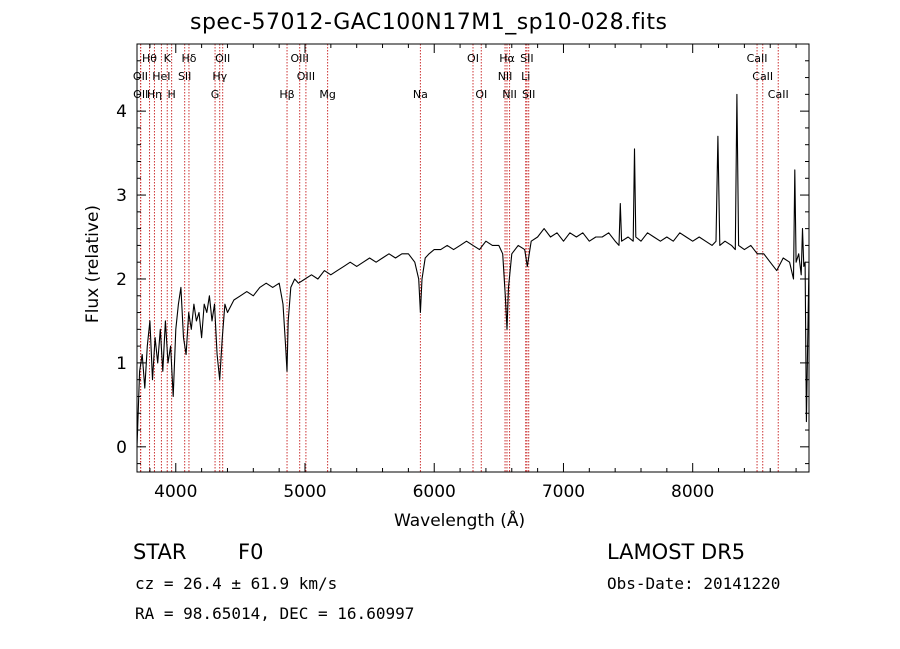  What do you see at coordinates (121, 448) in the screenshot?
I see `y-tick-label: 0` at bounding box center [121, 448].